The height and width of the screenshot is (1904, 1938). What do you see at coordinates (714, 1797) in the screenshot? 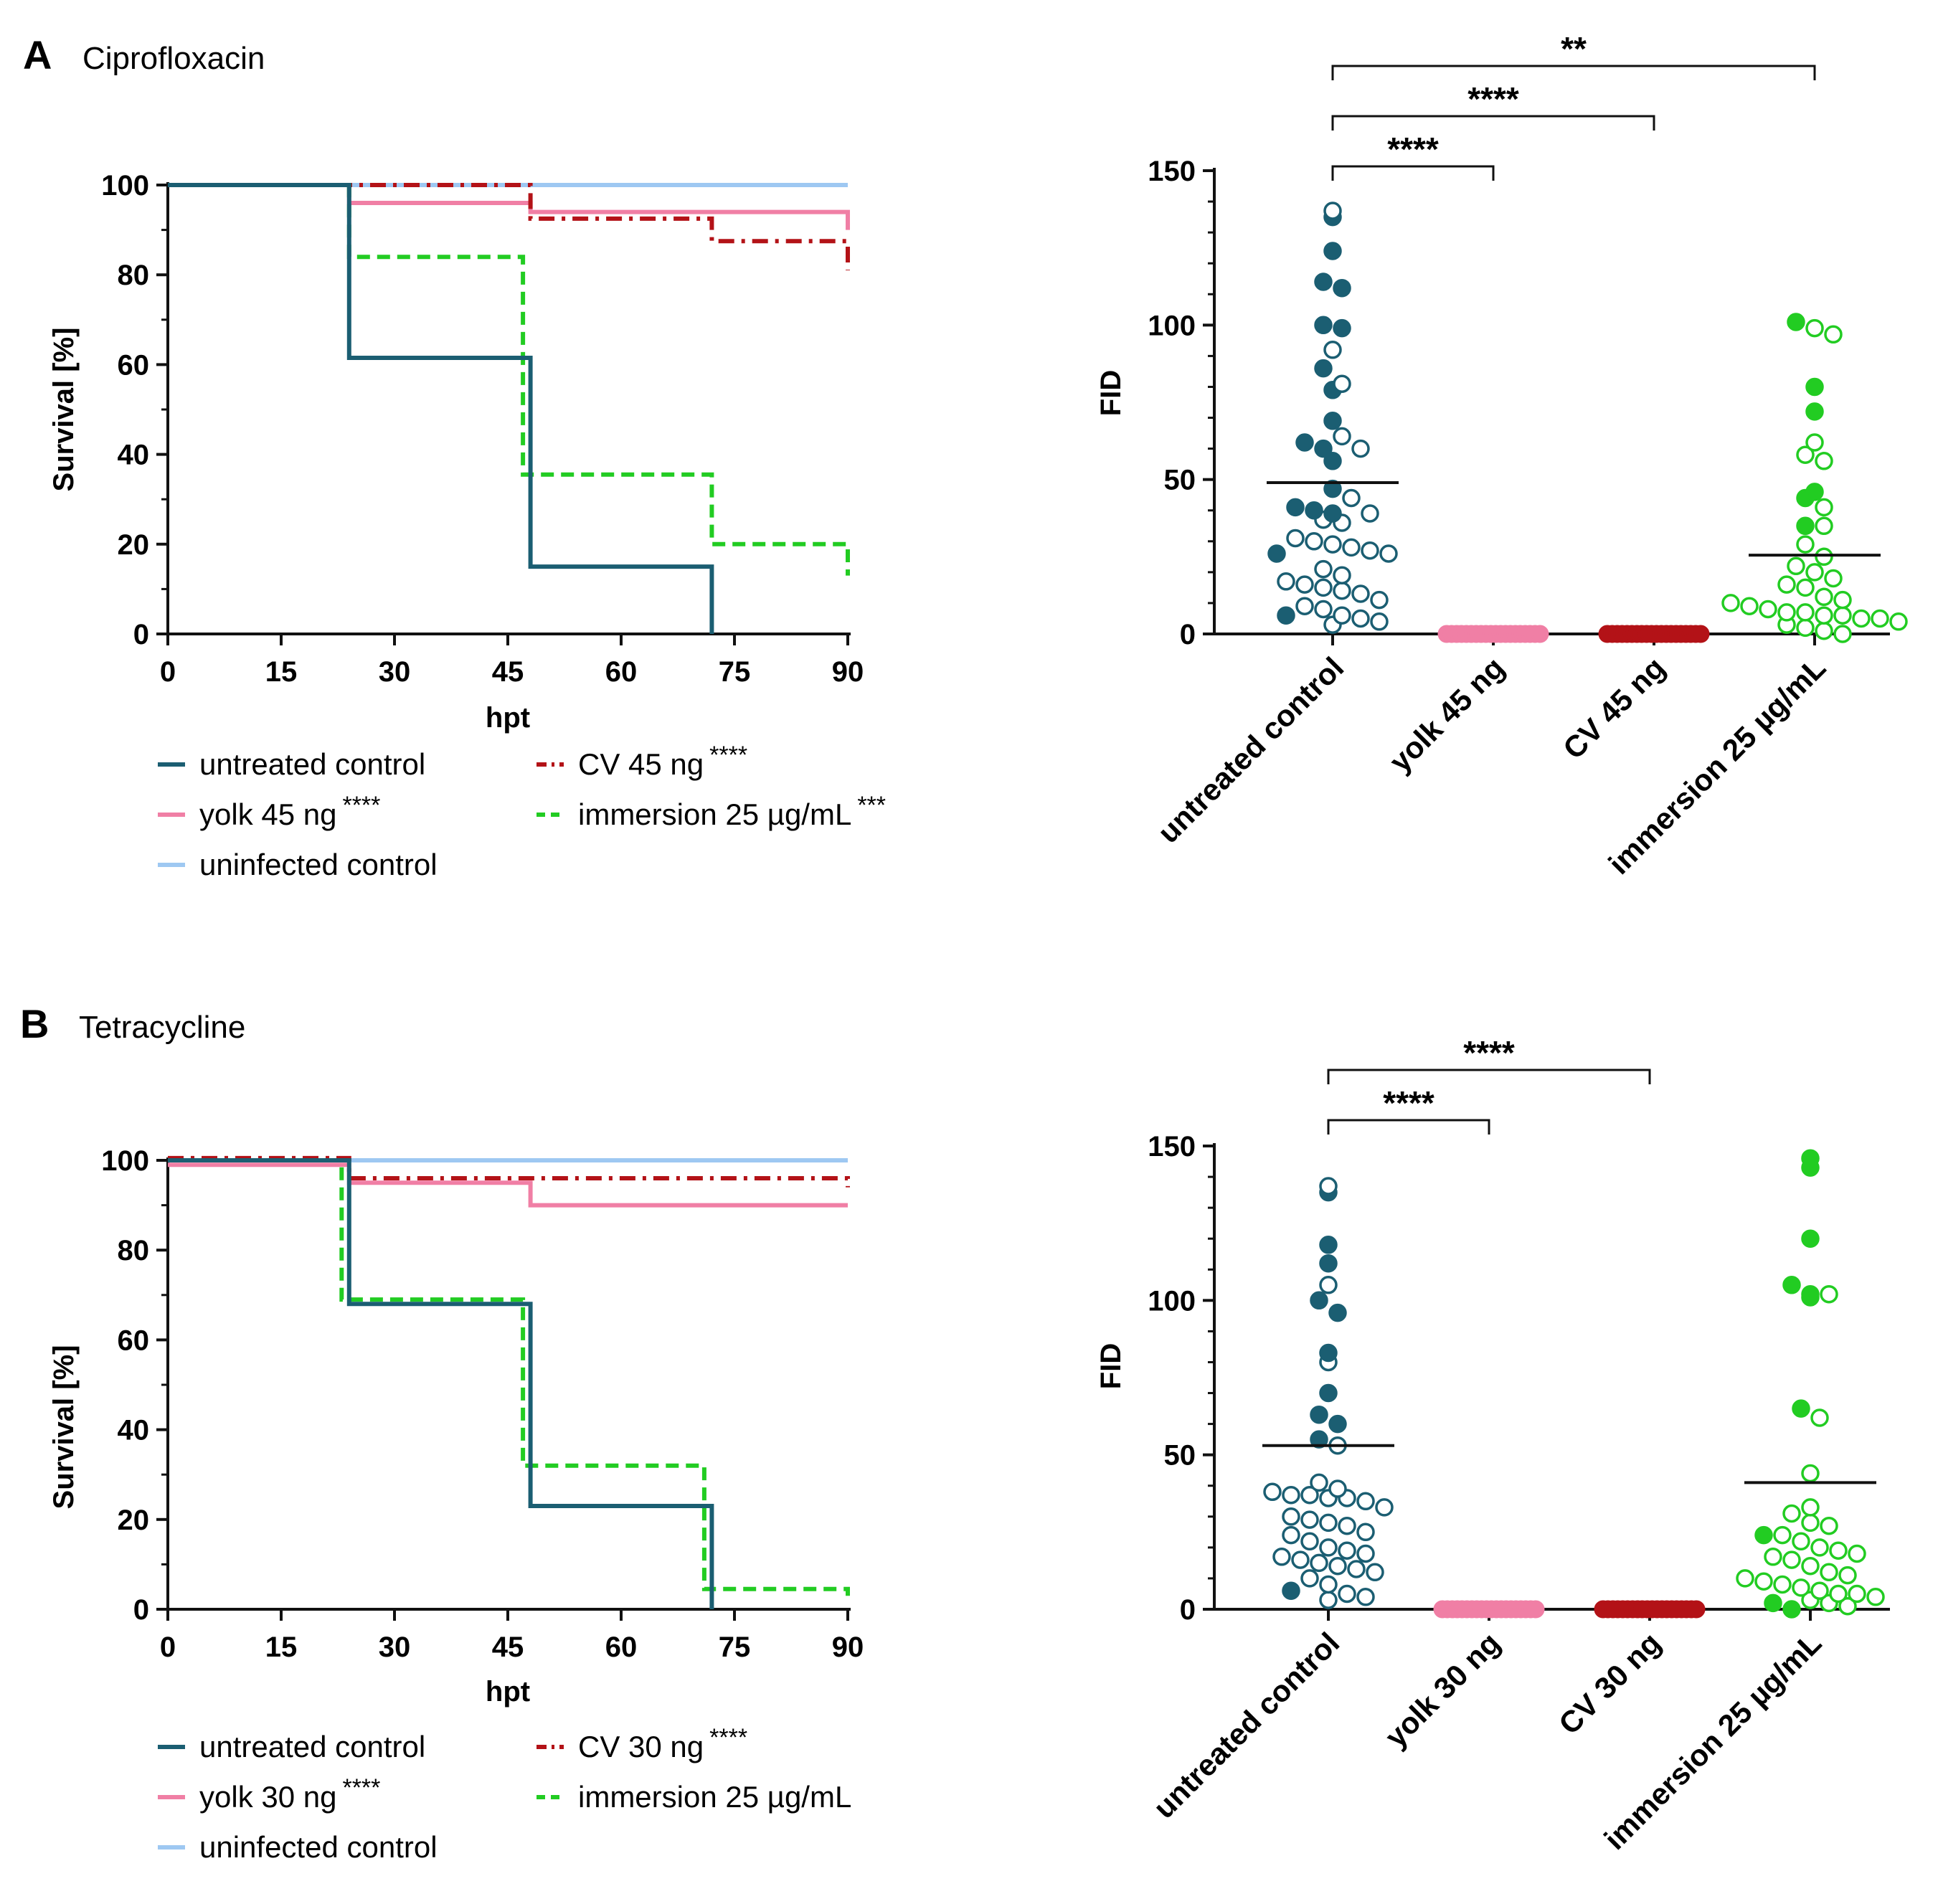
I see `legend-label: immersion 25 µg/mL` at bounding box center [714, 1797].